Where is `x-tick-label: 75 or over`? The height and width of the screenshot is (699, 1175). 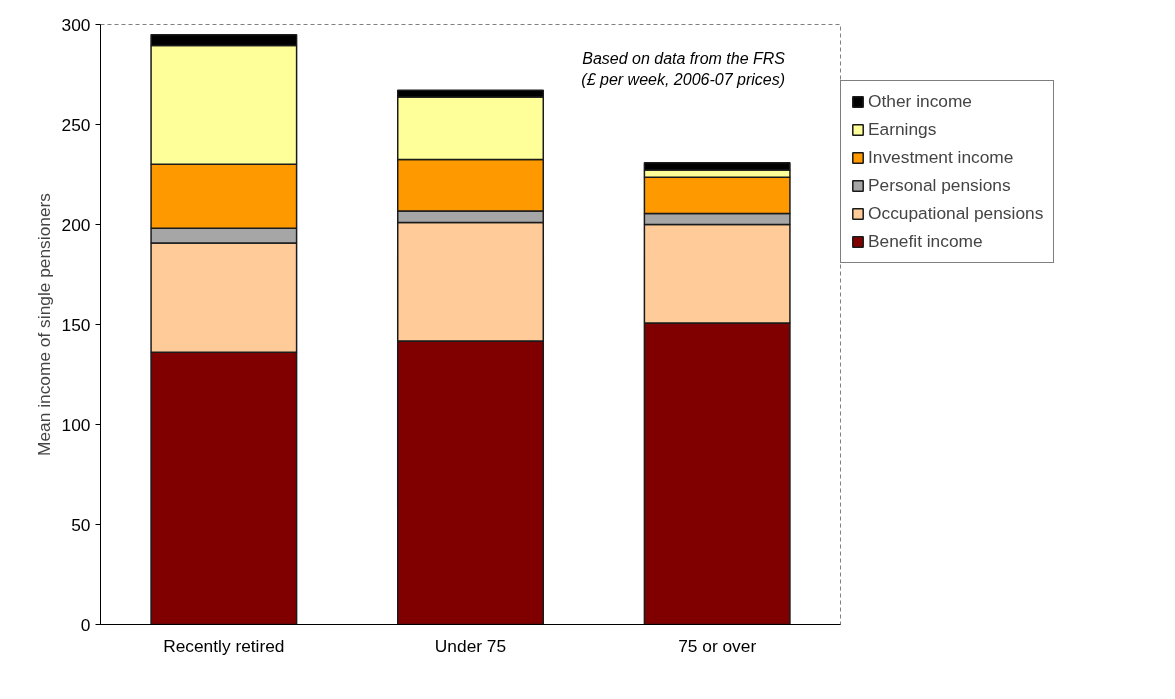
x-tick-label: 75 or over is located at coordinates (717, 645).